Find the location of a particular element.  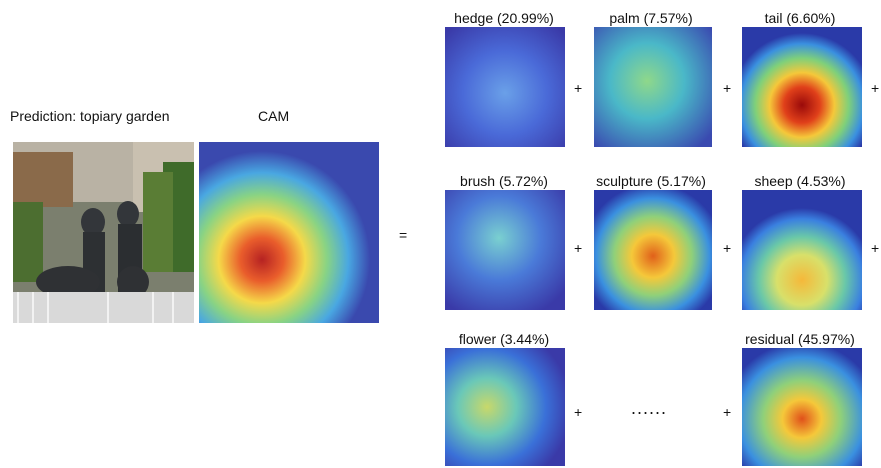

prediction-label: Prediction: topiary garden is located at coordinates (90, 116).